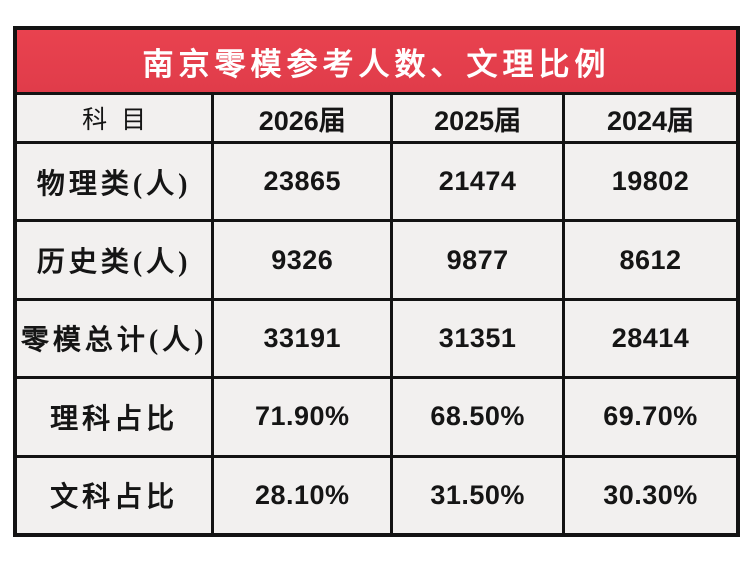  I want to click on history-2025-value: 9877, so click(478, 260).